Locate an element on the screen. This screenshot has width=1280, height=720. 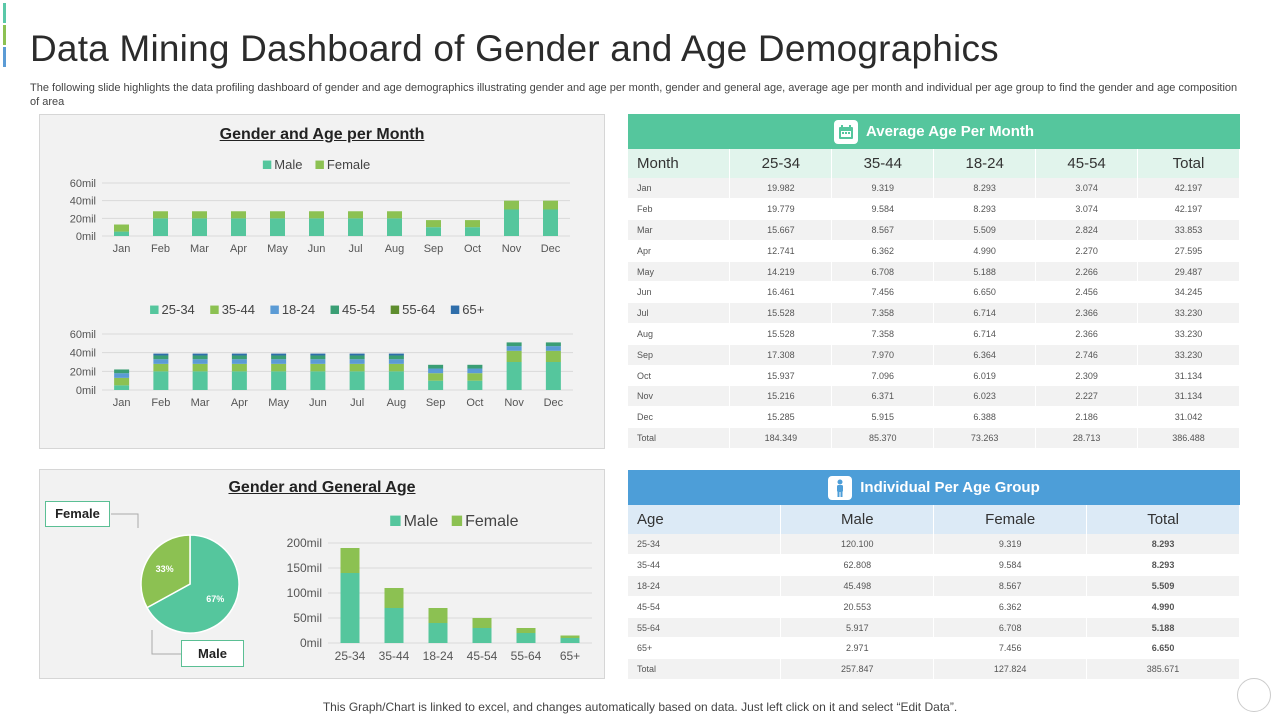
bar-65-may is located at coordinates (279, 354).